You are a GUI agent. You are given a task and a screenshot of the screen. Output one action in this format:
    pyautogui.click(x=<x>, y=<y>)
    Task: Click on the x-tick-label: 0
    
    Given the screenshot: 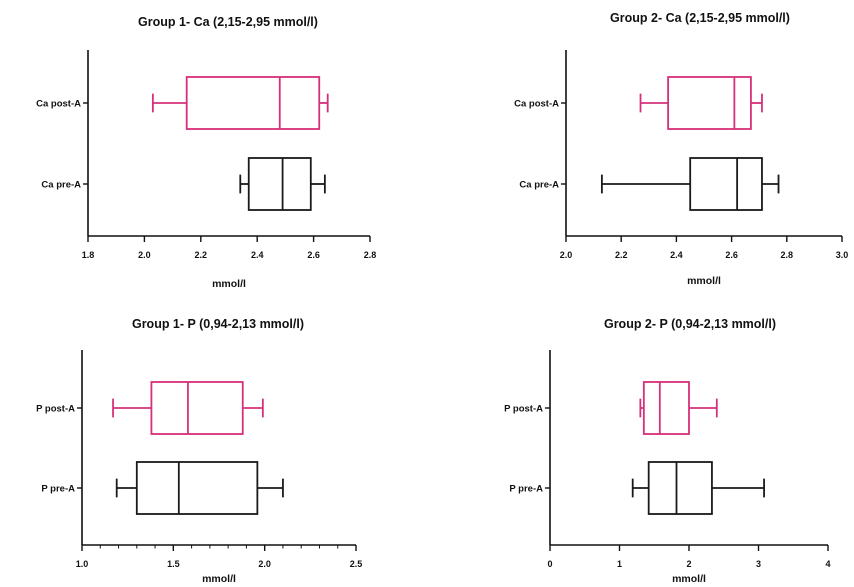 What is the action you would take?
    pyautogui.click(x=549, y=564)
    